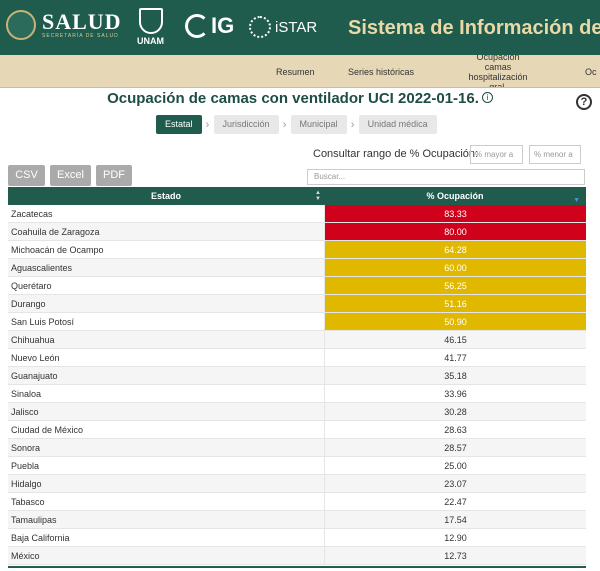 This screenshot has width=600, height=571. What do you see at coordinates (318, 124) in the screenshot?
I see `tab-municipal: Municipal` at bounding box center [318, 124].